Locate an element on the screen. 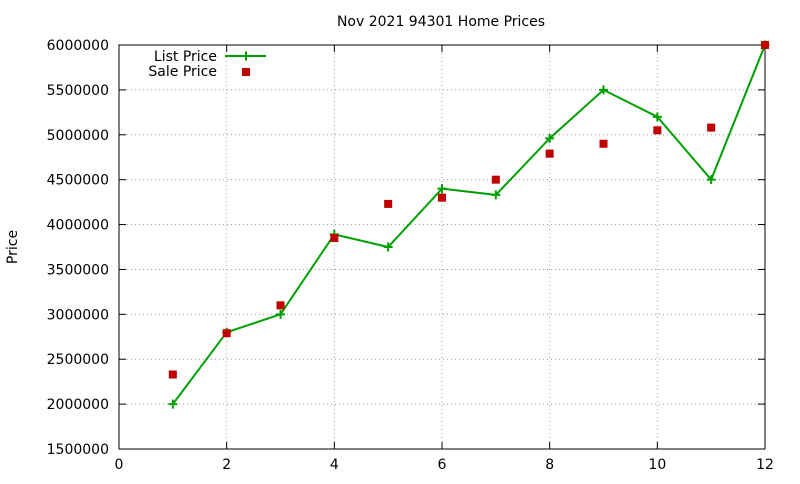 This screenshot has height=484, width=800. x-tick-label: 10 is located at coordinates (657, 465).